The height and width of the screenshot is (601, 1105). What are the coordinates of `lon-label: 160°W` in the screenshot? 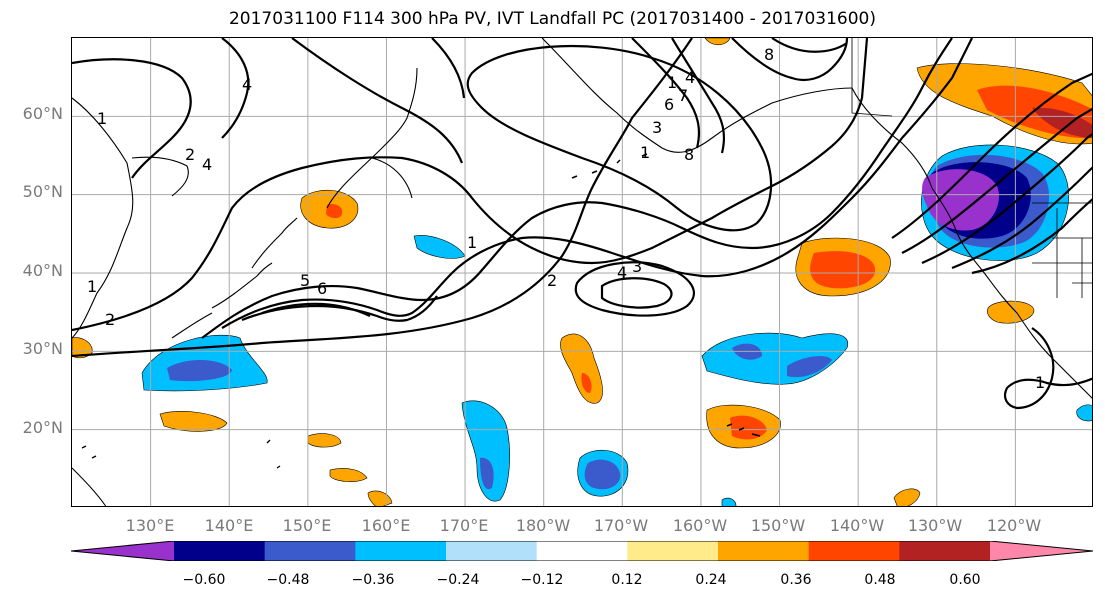 It's located at (700, 525).